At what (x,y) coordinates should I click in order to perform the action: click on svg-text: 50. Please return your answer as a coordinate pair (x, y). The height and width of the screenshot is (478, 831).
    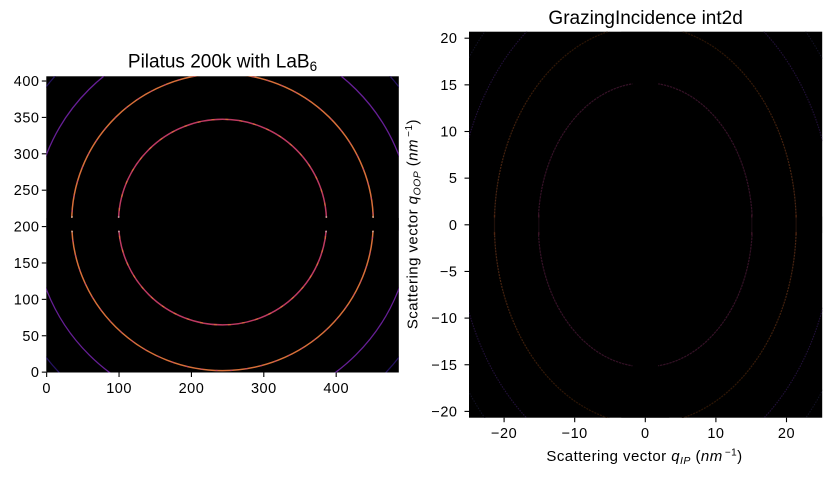
    Looking at the image, I should click on (30, 337).